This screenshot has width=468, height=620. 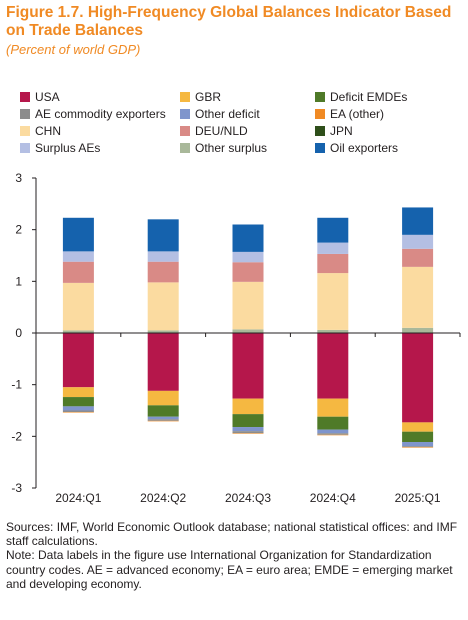 I want to click on legend-label: EA (other), so click(x=357, y=114).